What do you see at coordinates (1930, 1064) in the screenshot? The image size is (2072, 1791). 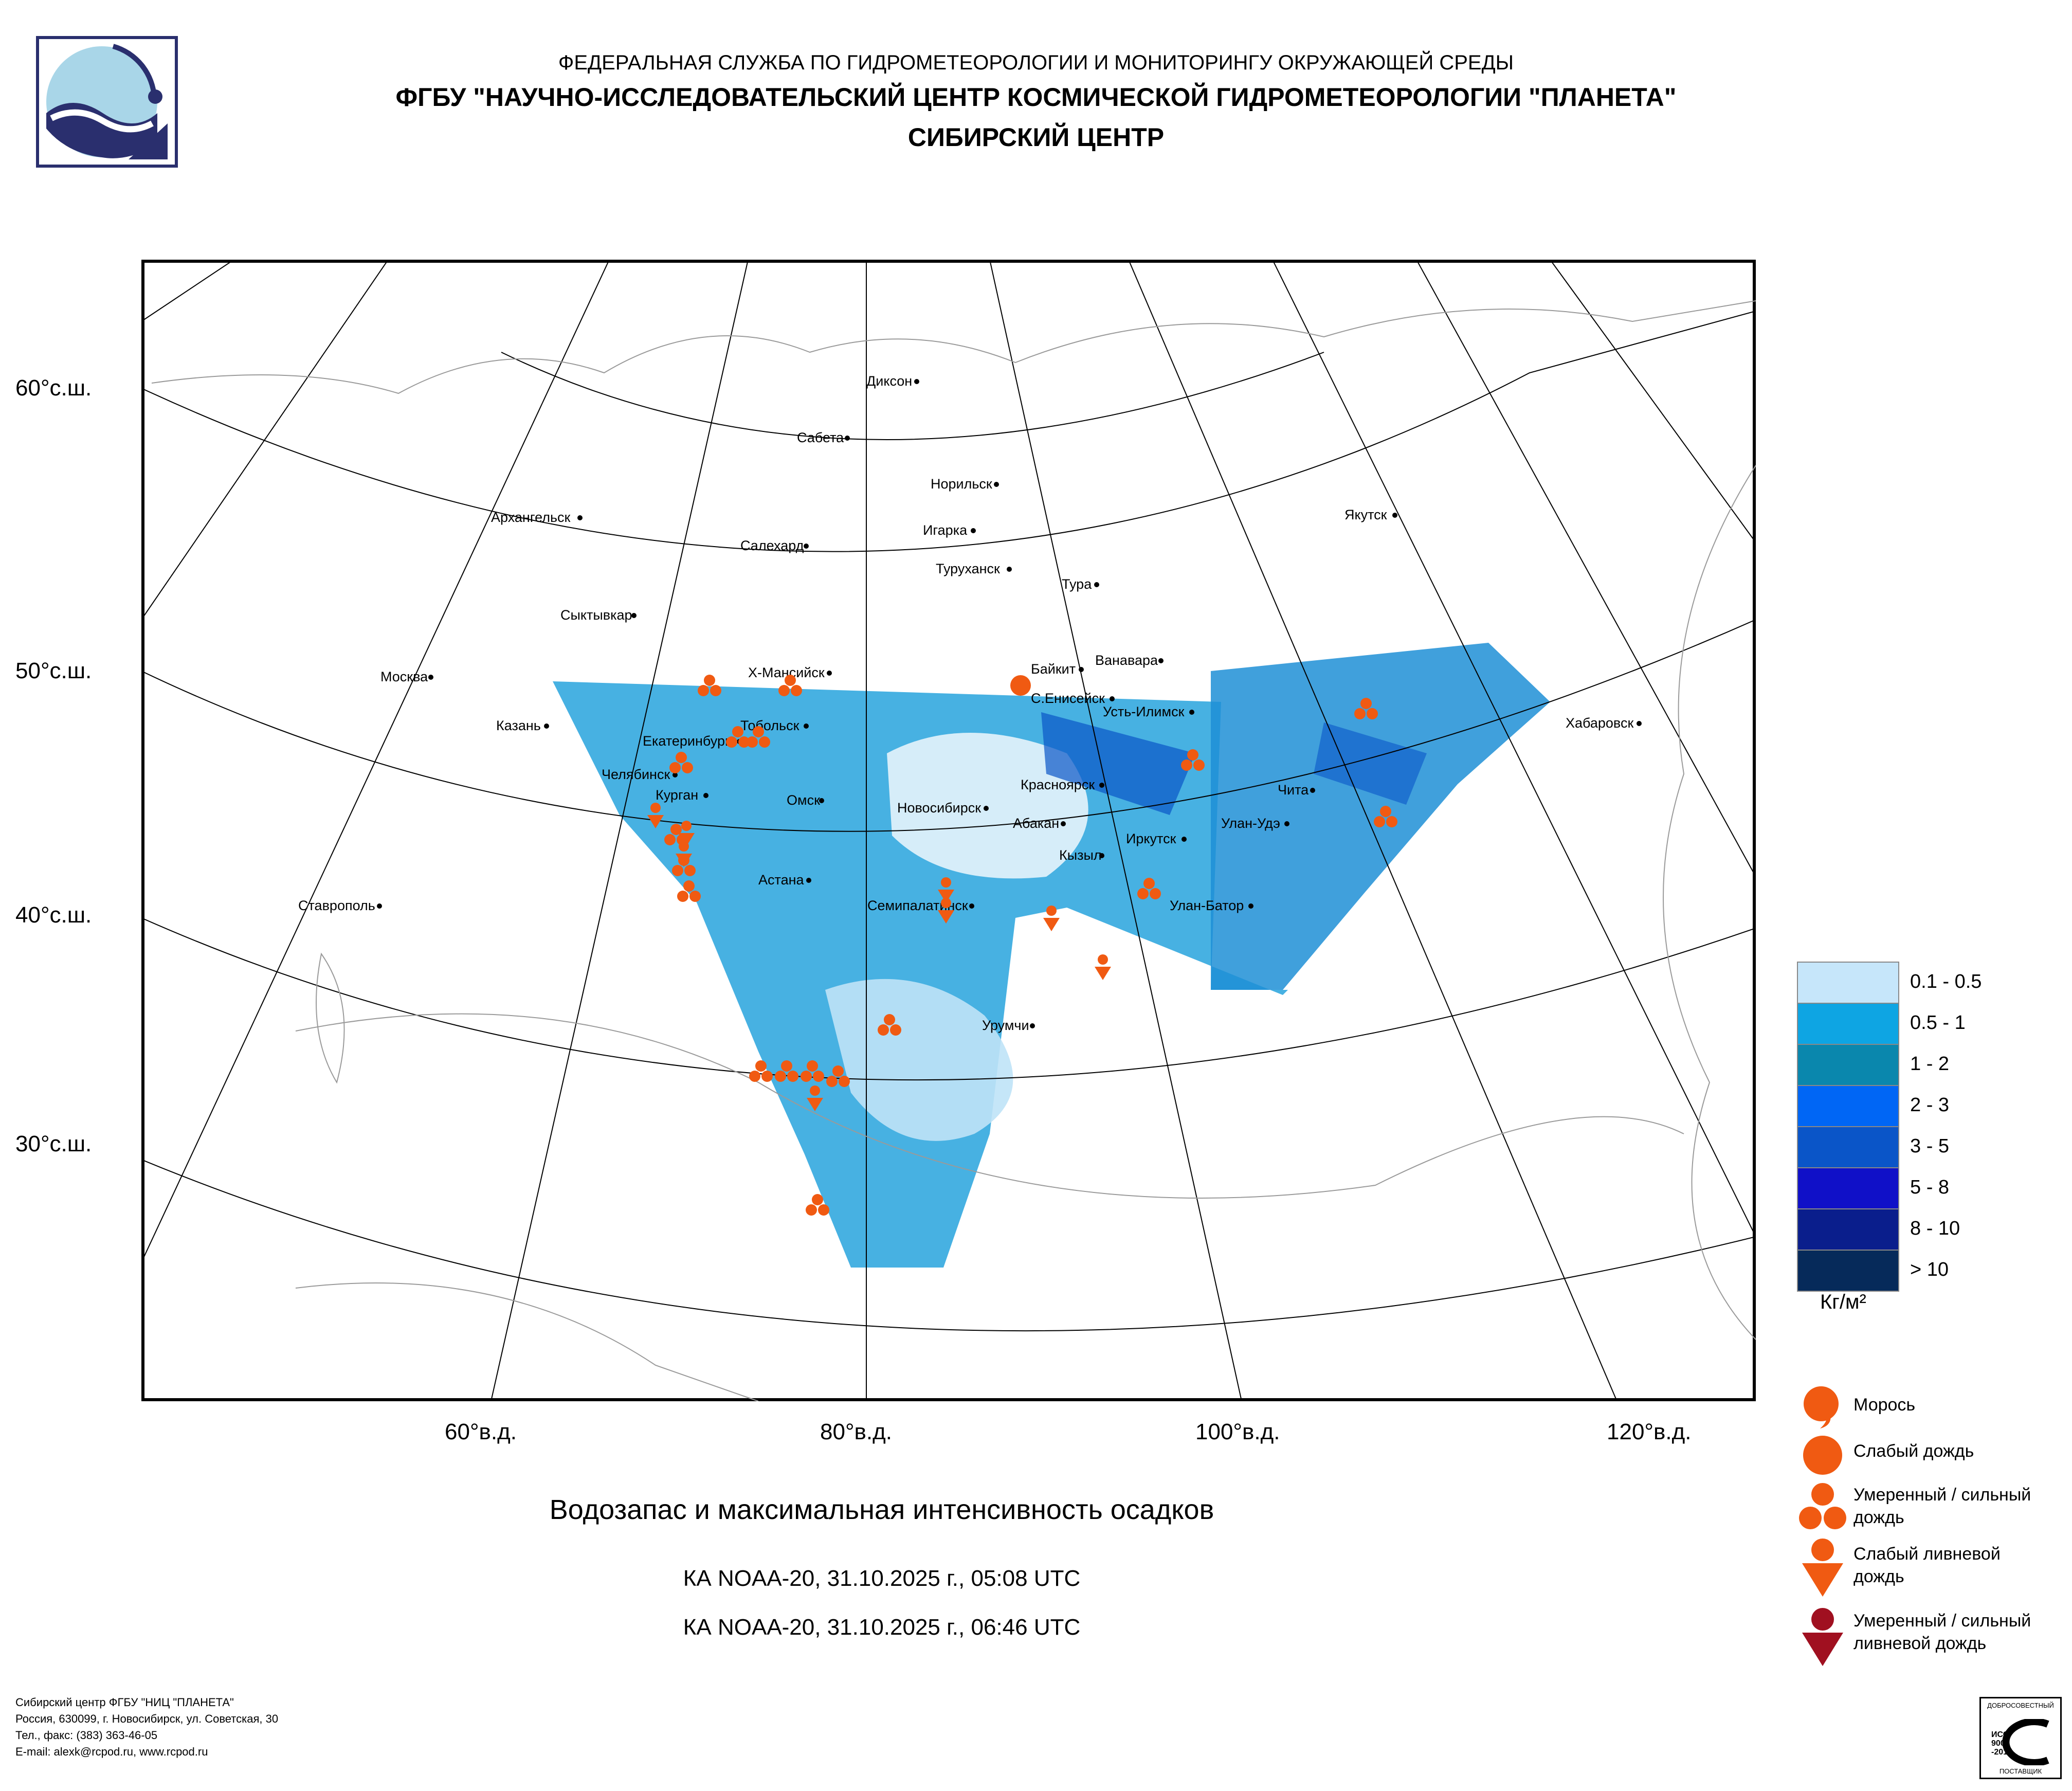 I see `legend-range-label: 1 - 2` at bounding box center [1930, 1064].